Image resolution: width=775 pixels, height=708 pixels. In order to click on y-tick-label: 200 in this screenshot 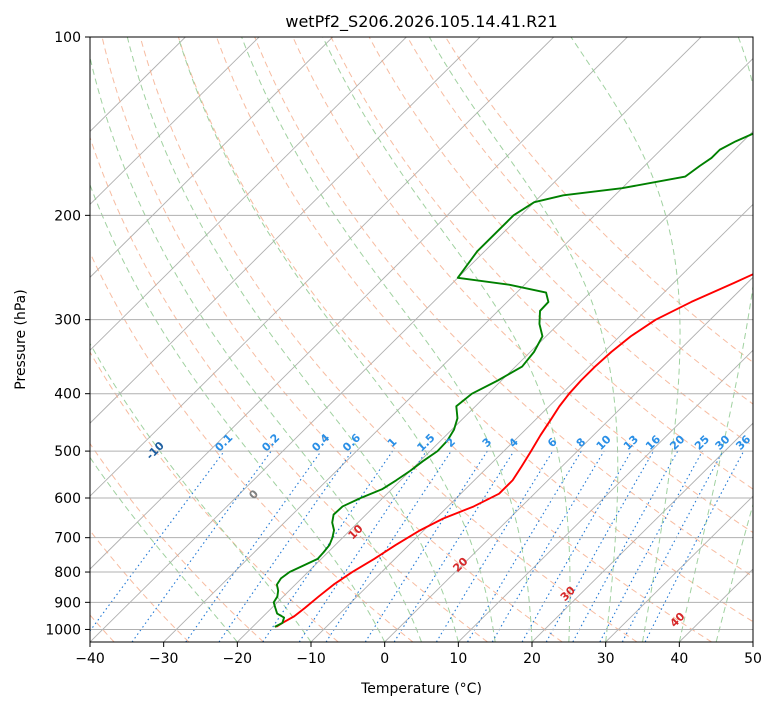, I will do `click(67, 216)`.